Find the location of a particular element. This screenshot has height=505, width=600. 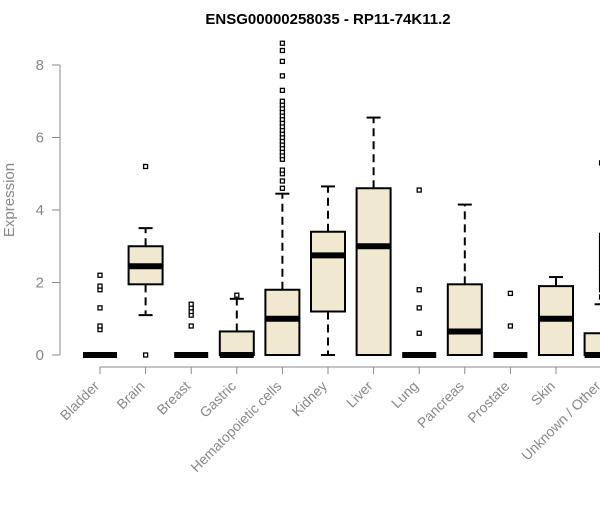

box-group-lung is located at coordinates (419, 271).